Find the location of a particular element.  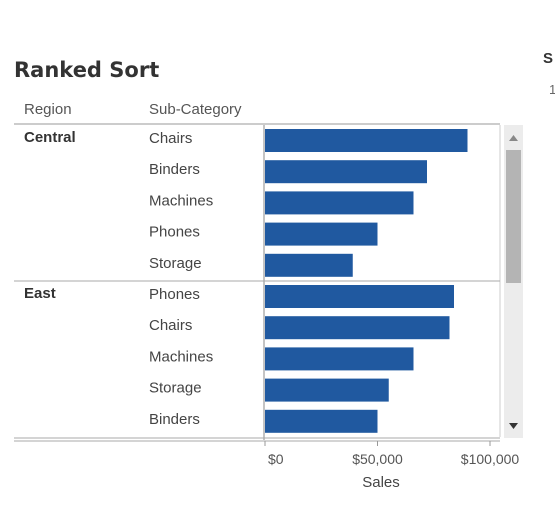

x-tick-label: $100,000 is located at coordinates (490, 459).